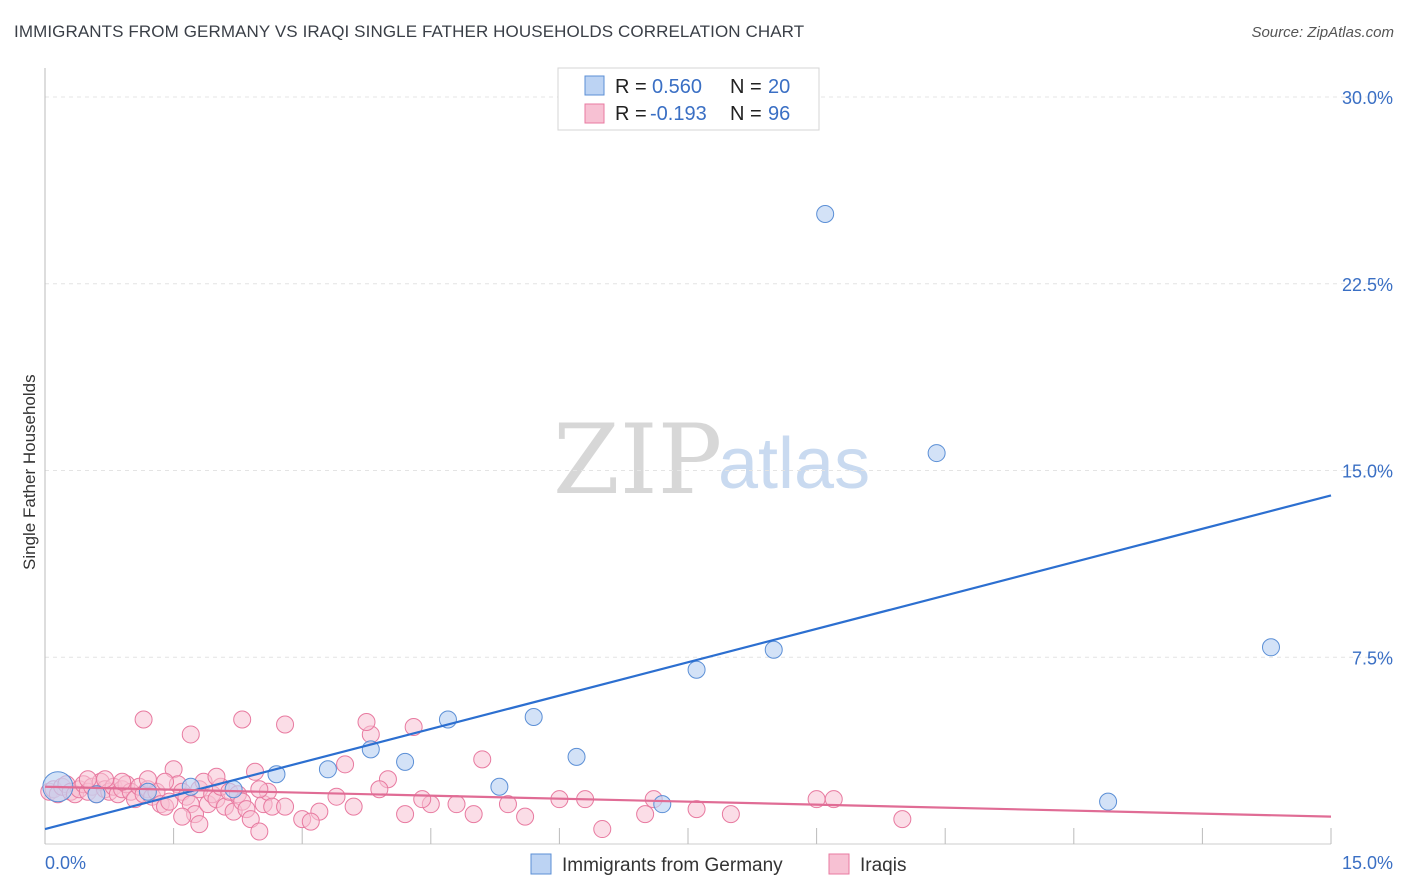 The height and width of the screenshot is (892, 1406). Describe the element at coordinates (779, 114) in the screenshot. I see `legend-n-value-2: 96` at that location.